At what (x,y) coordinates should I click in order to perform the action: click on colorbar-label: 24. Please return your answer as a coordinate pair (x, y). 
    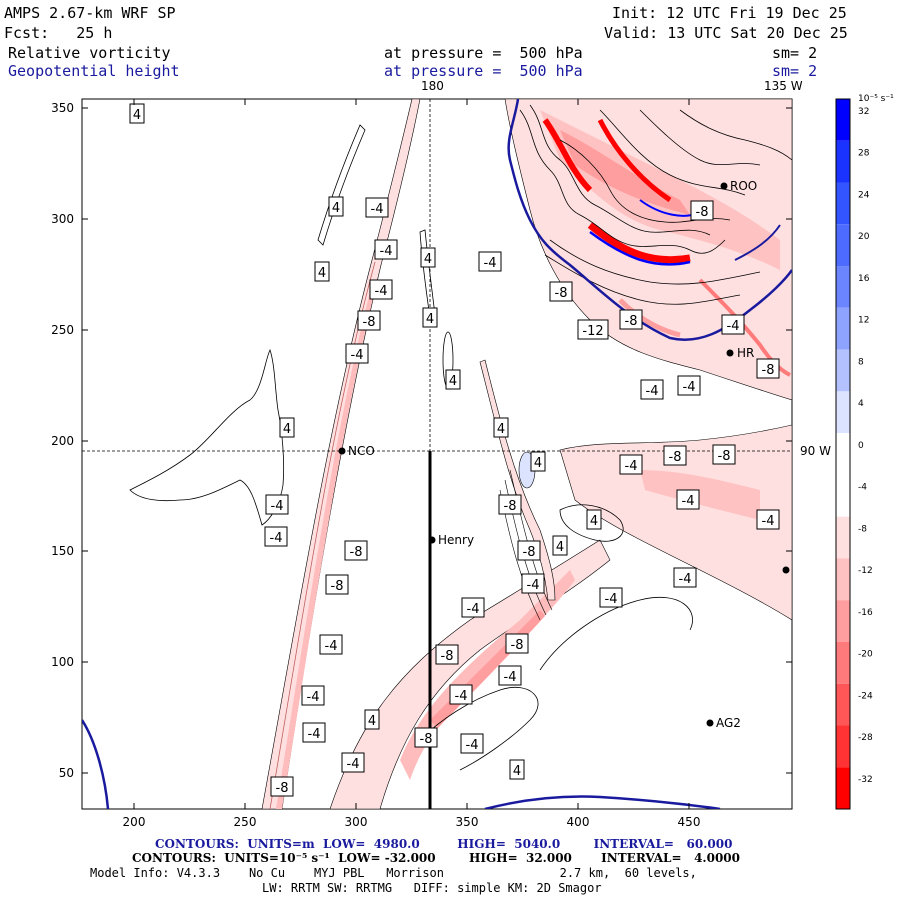
    Looking at the image, I should click on (864, 195).